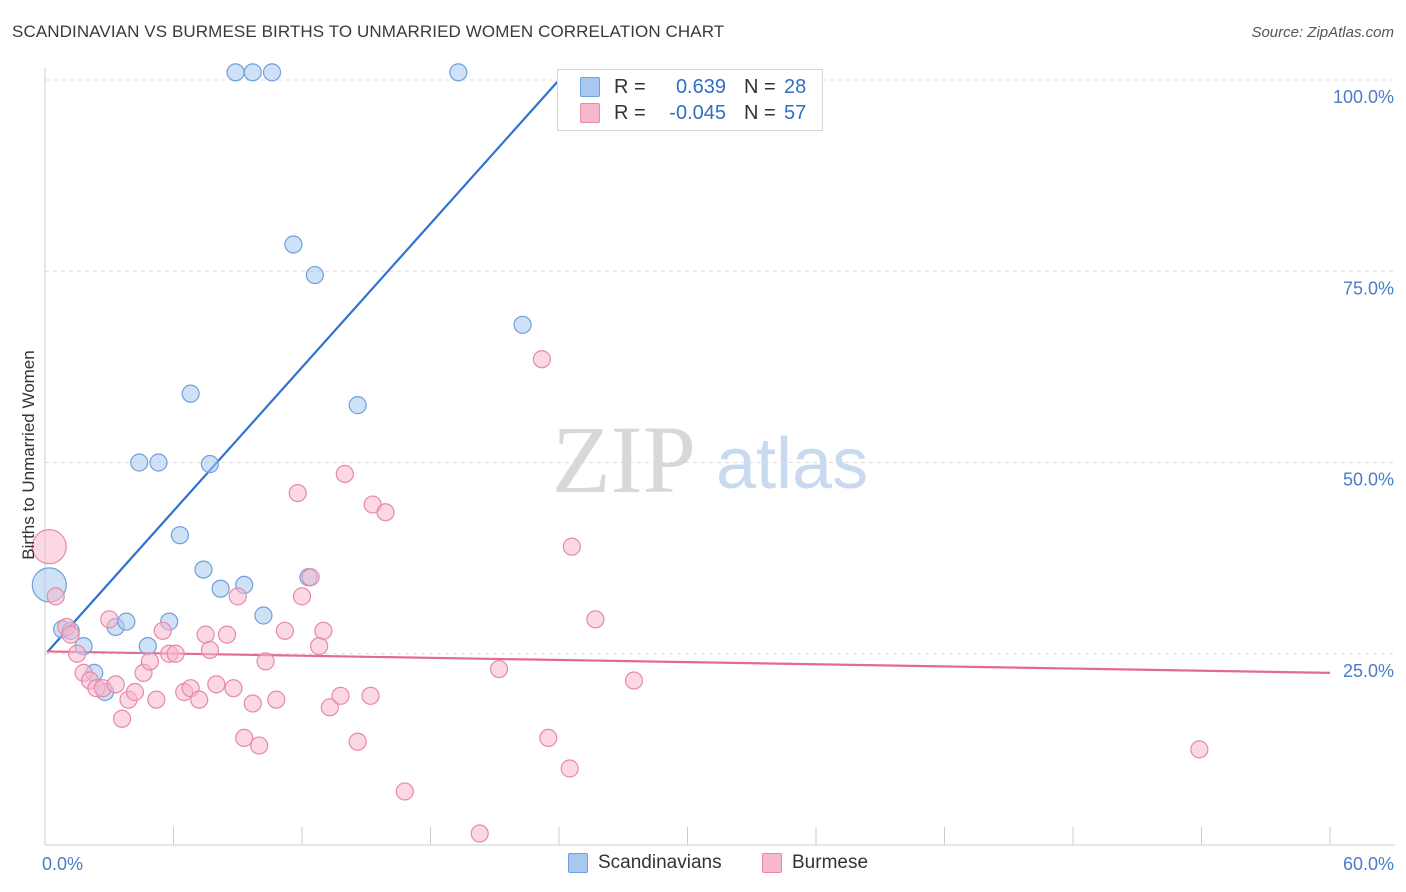  What do you see at coordinates (590, 113) in the screenshot?
I see `legend-swatch-burmese` at bounding box center [590, 113].